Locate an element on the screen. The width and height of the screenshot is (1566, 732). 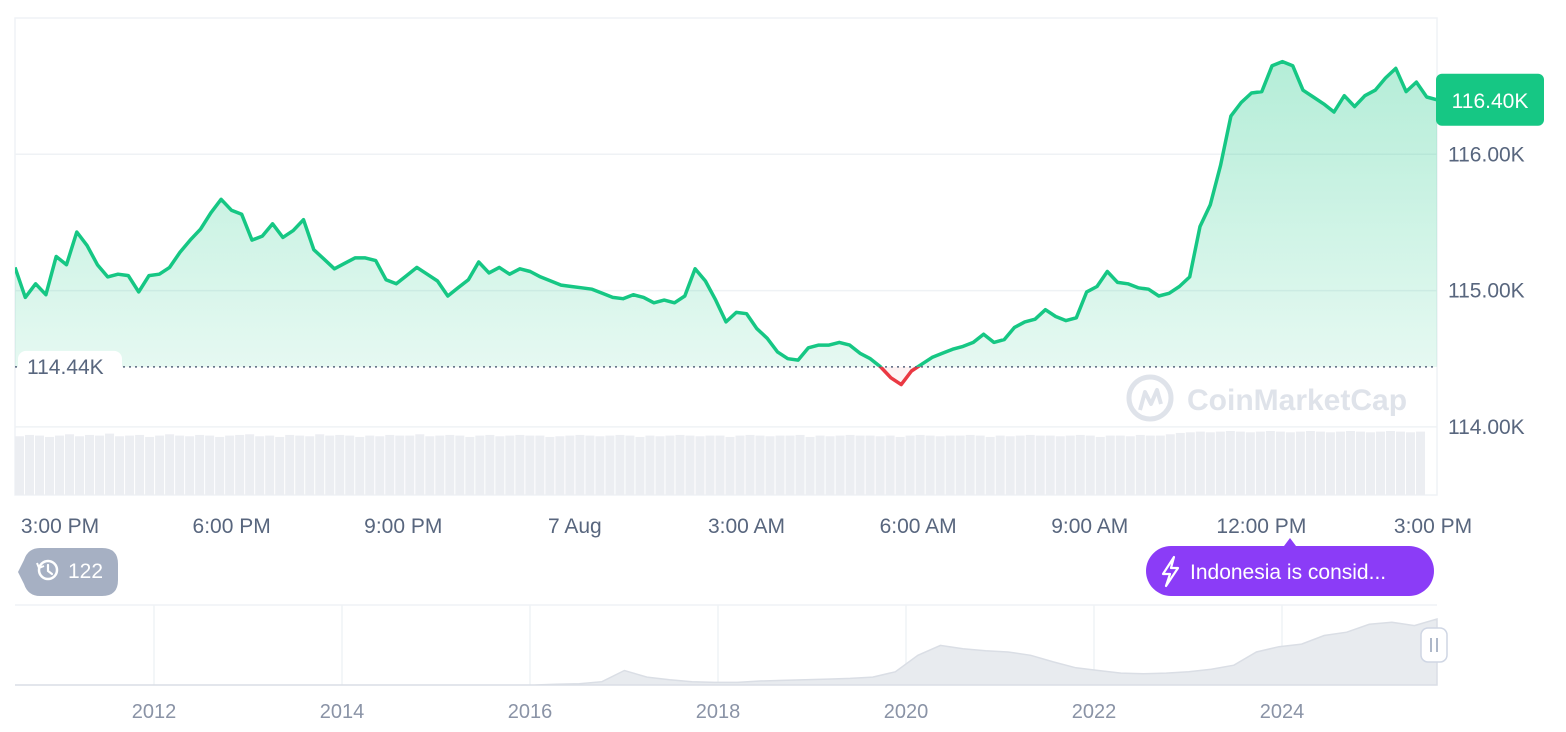
x-tick-label: 3:00 PM is located at coordinates (60, 526).